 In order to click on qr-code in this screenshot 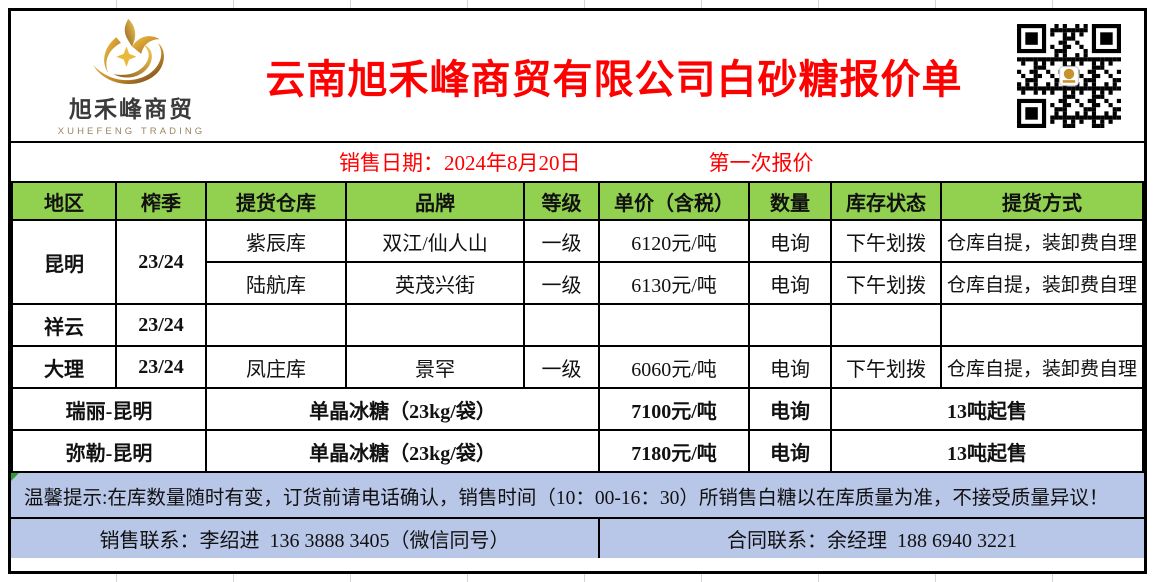, I will do `click(1069, 76)`.